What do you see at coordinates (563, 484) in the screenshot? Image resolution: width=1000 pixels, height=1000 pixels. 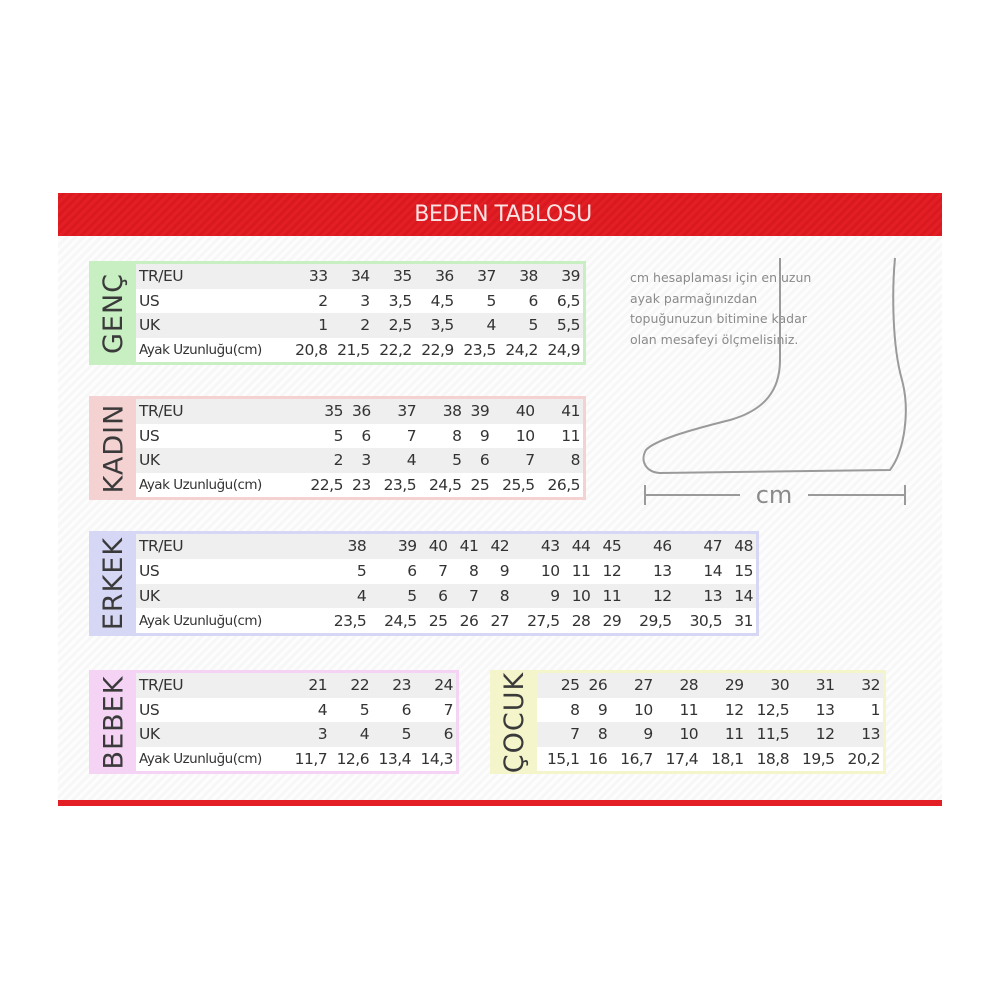 I see `size-cell: 26,5` at bounding box center [563, 484].